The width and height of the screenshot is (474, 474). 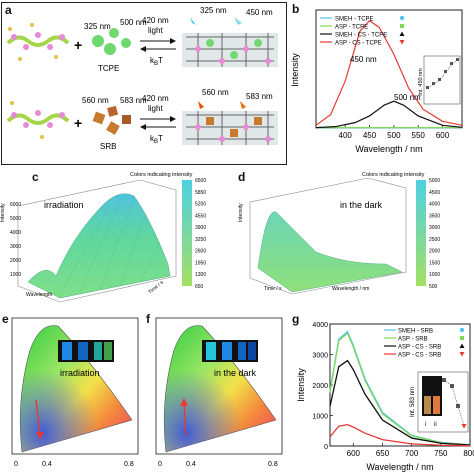 I want to click on right-label-583: 583 nm, so click(x=259, y=96).